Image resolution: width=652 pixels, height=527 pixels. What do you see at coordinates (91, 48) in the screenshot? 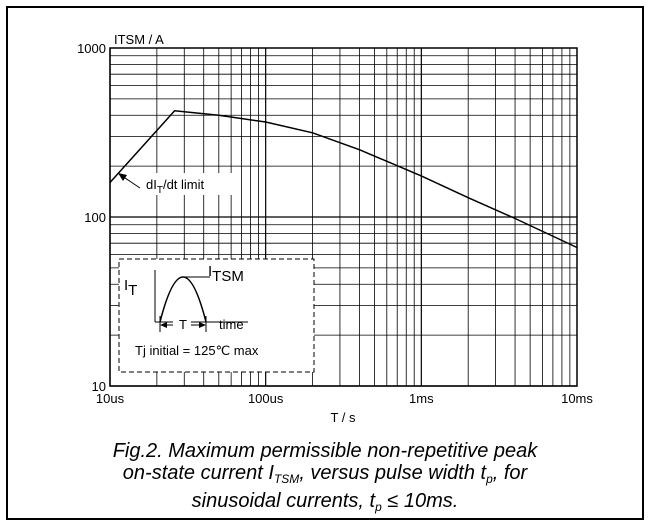
I see `y-tick-label: 1000` at bounding box center [91, 48].